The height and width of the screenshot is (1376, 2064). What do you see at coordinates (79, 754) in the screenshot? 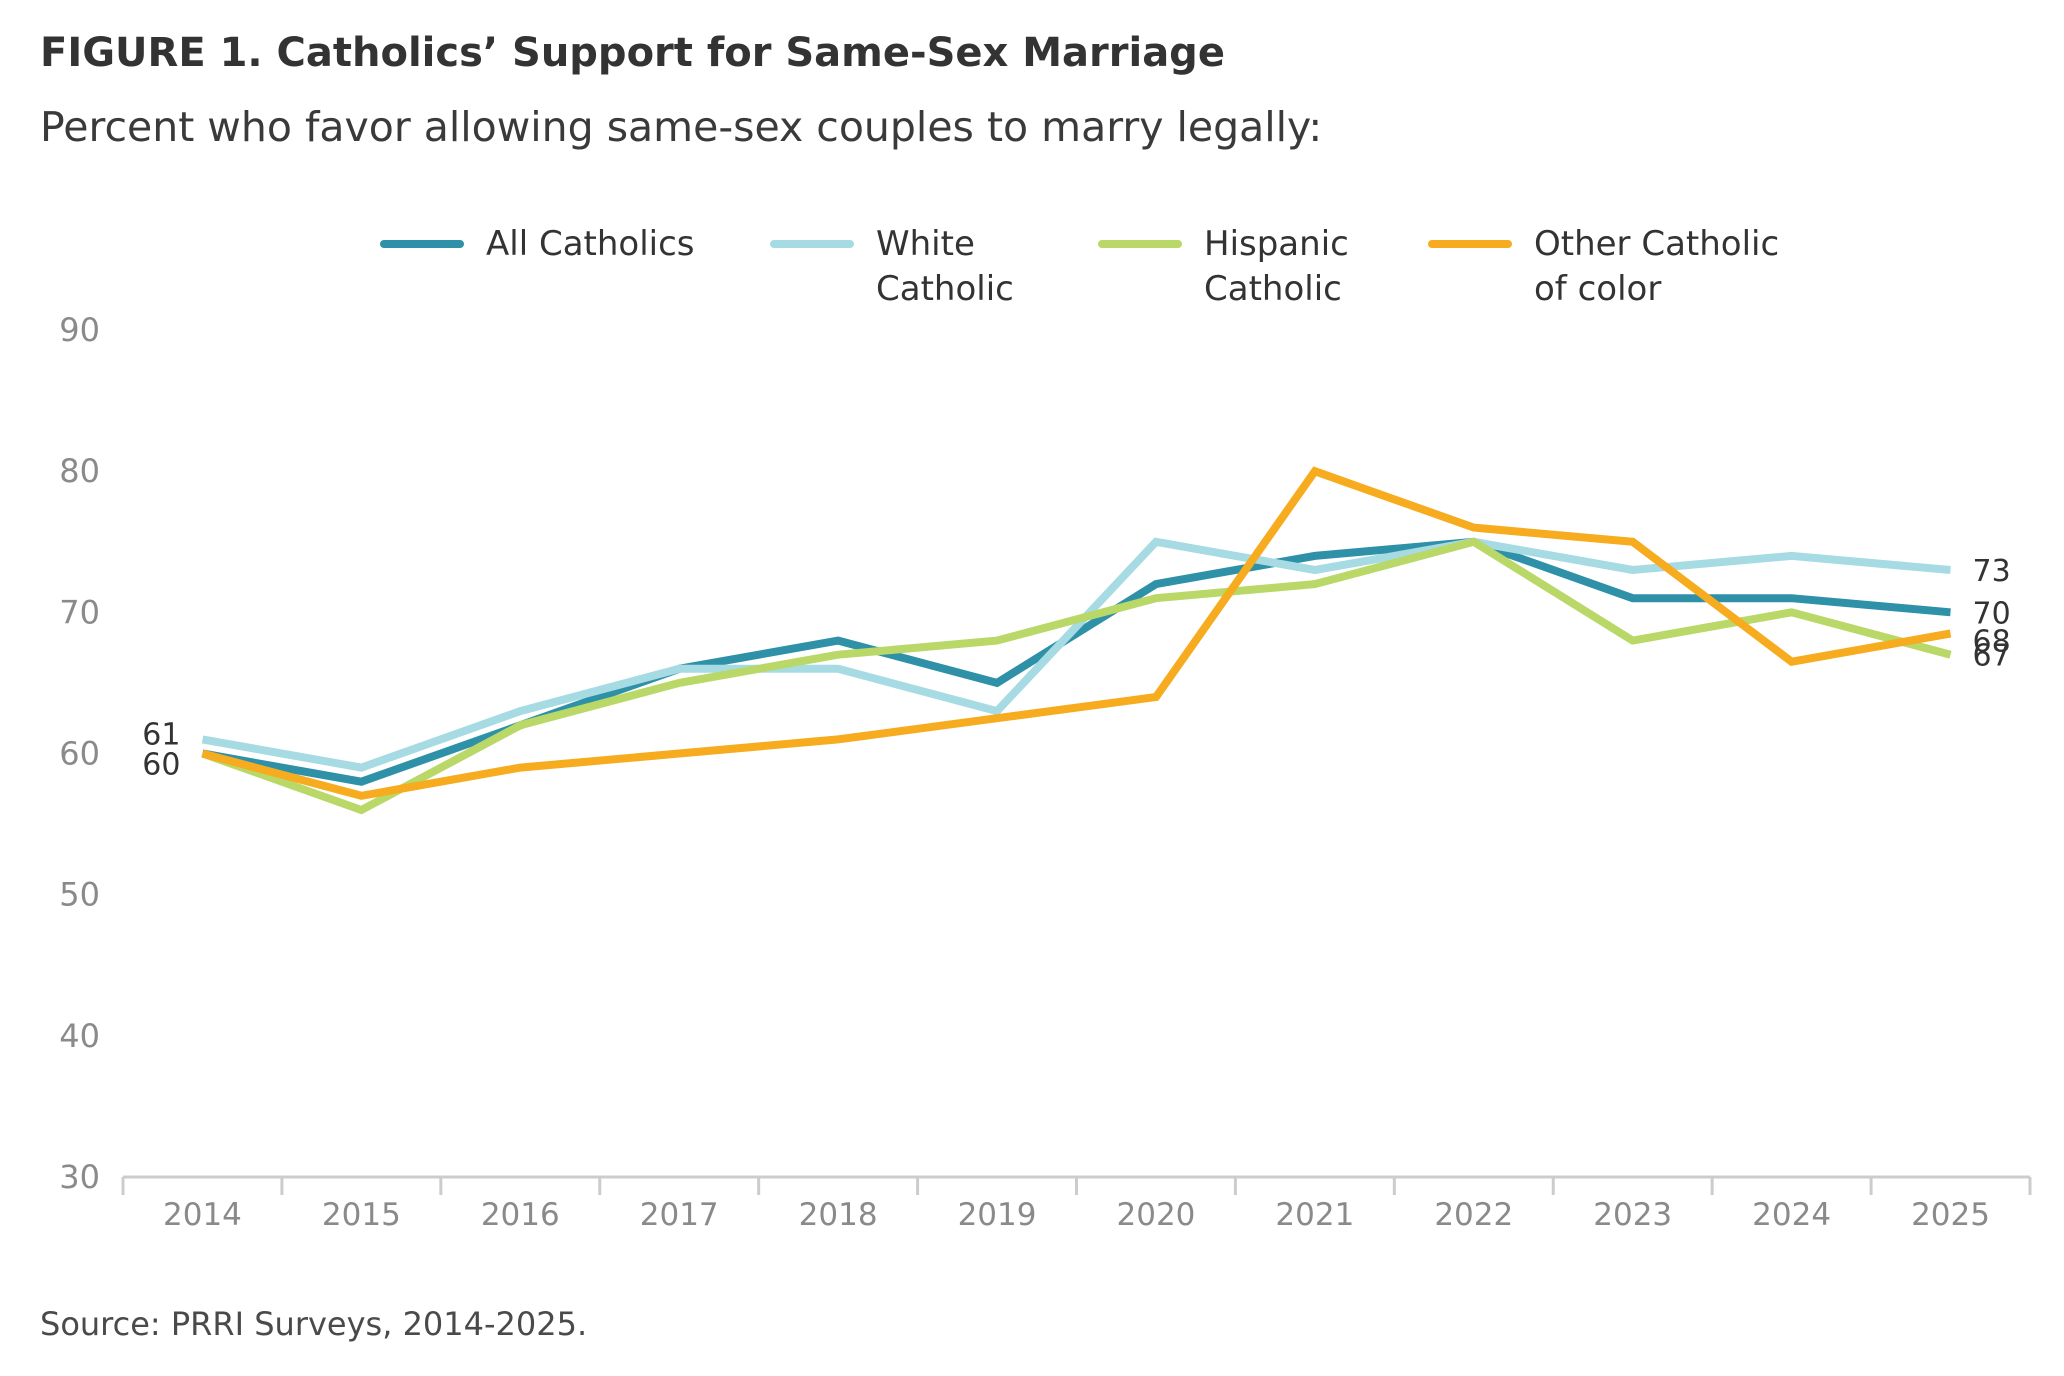
I see `y-tick-label: 60` at bounding box center [79, 754].